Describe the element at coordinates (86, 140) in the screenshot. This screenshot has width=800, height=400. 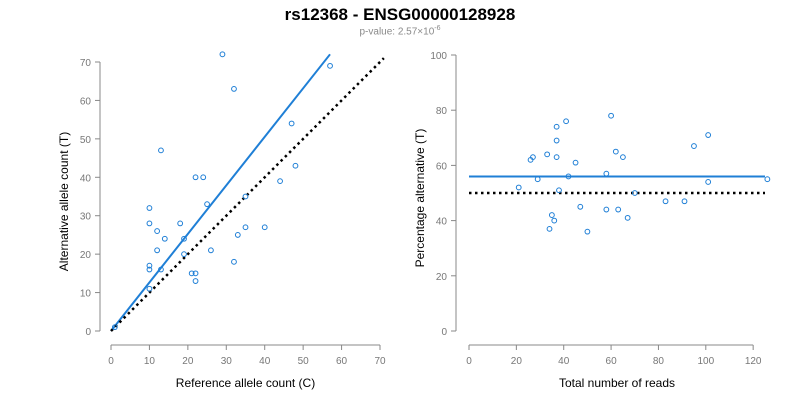
I see `y-tick-label: 50` at that location.